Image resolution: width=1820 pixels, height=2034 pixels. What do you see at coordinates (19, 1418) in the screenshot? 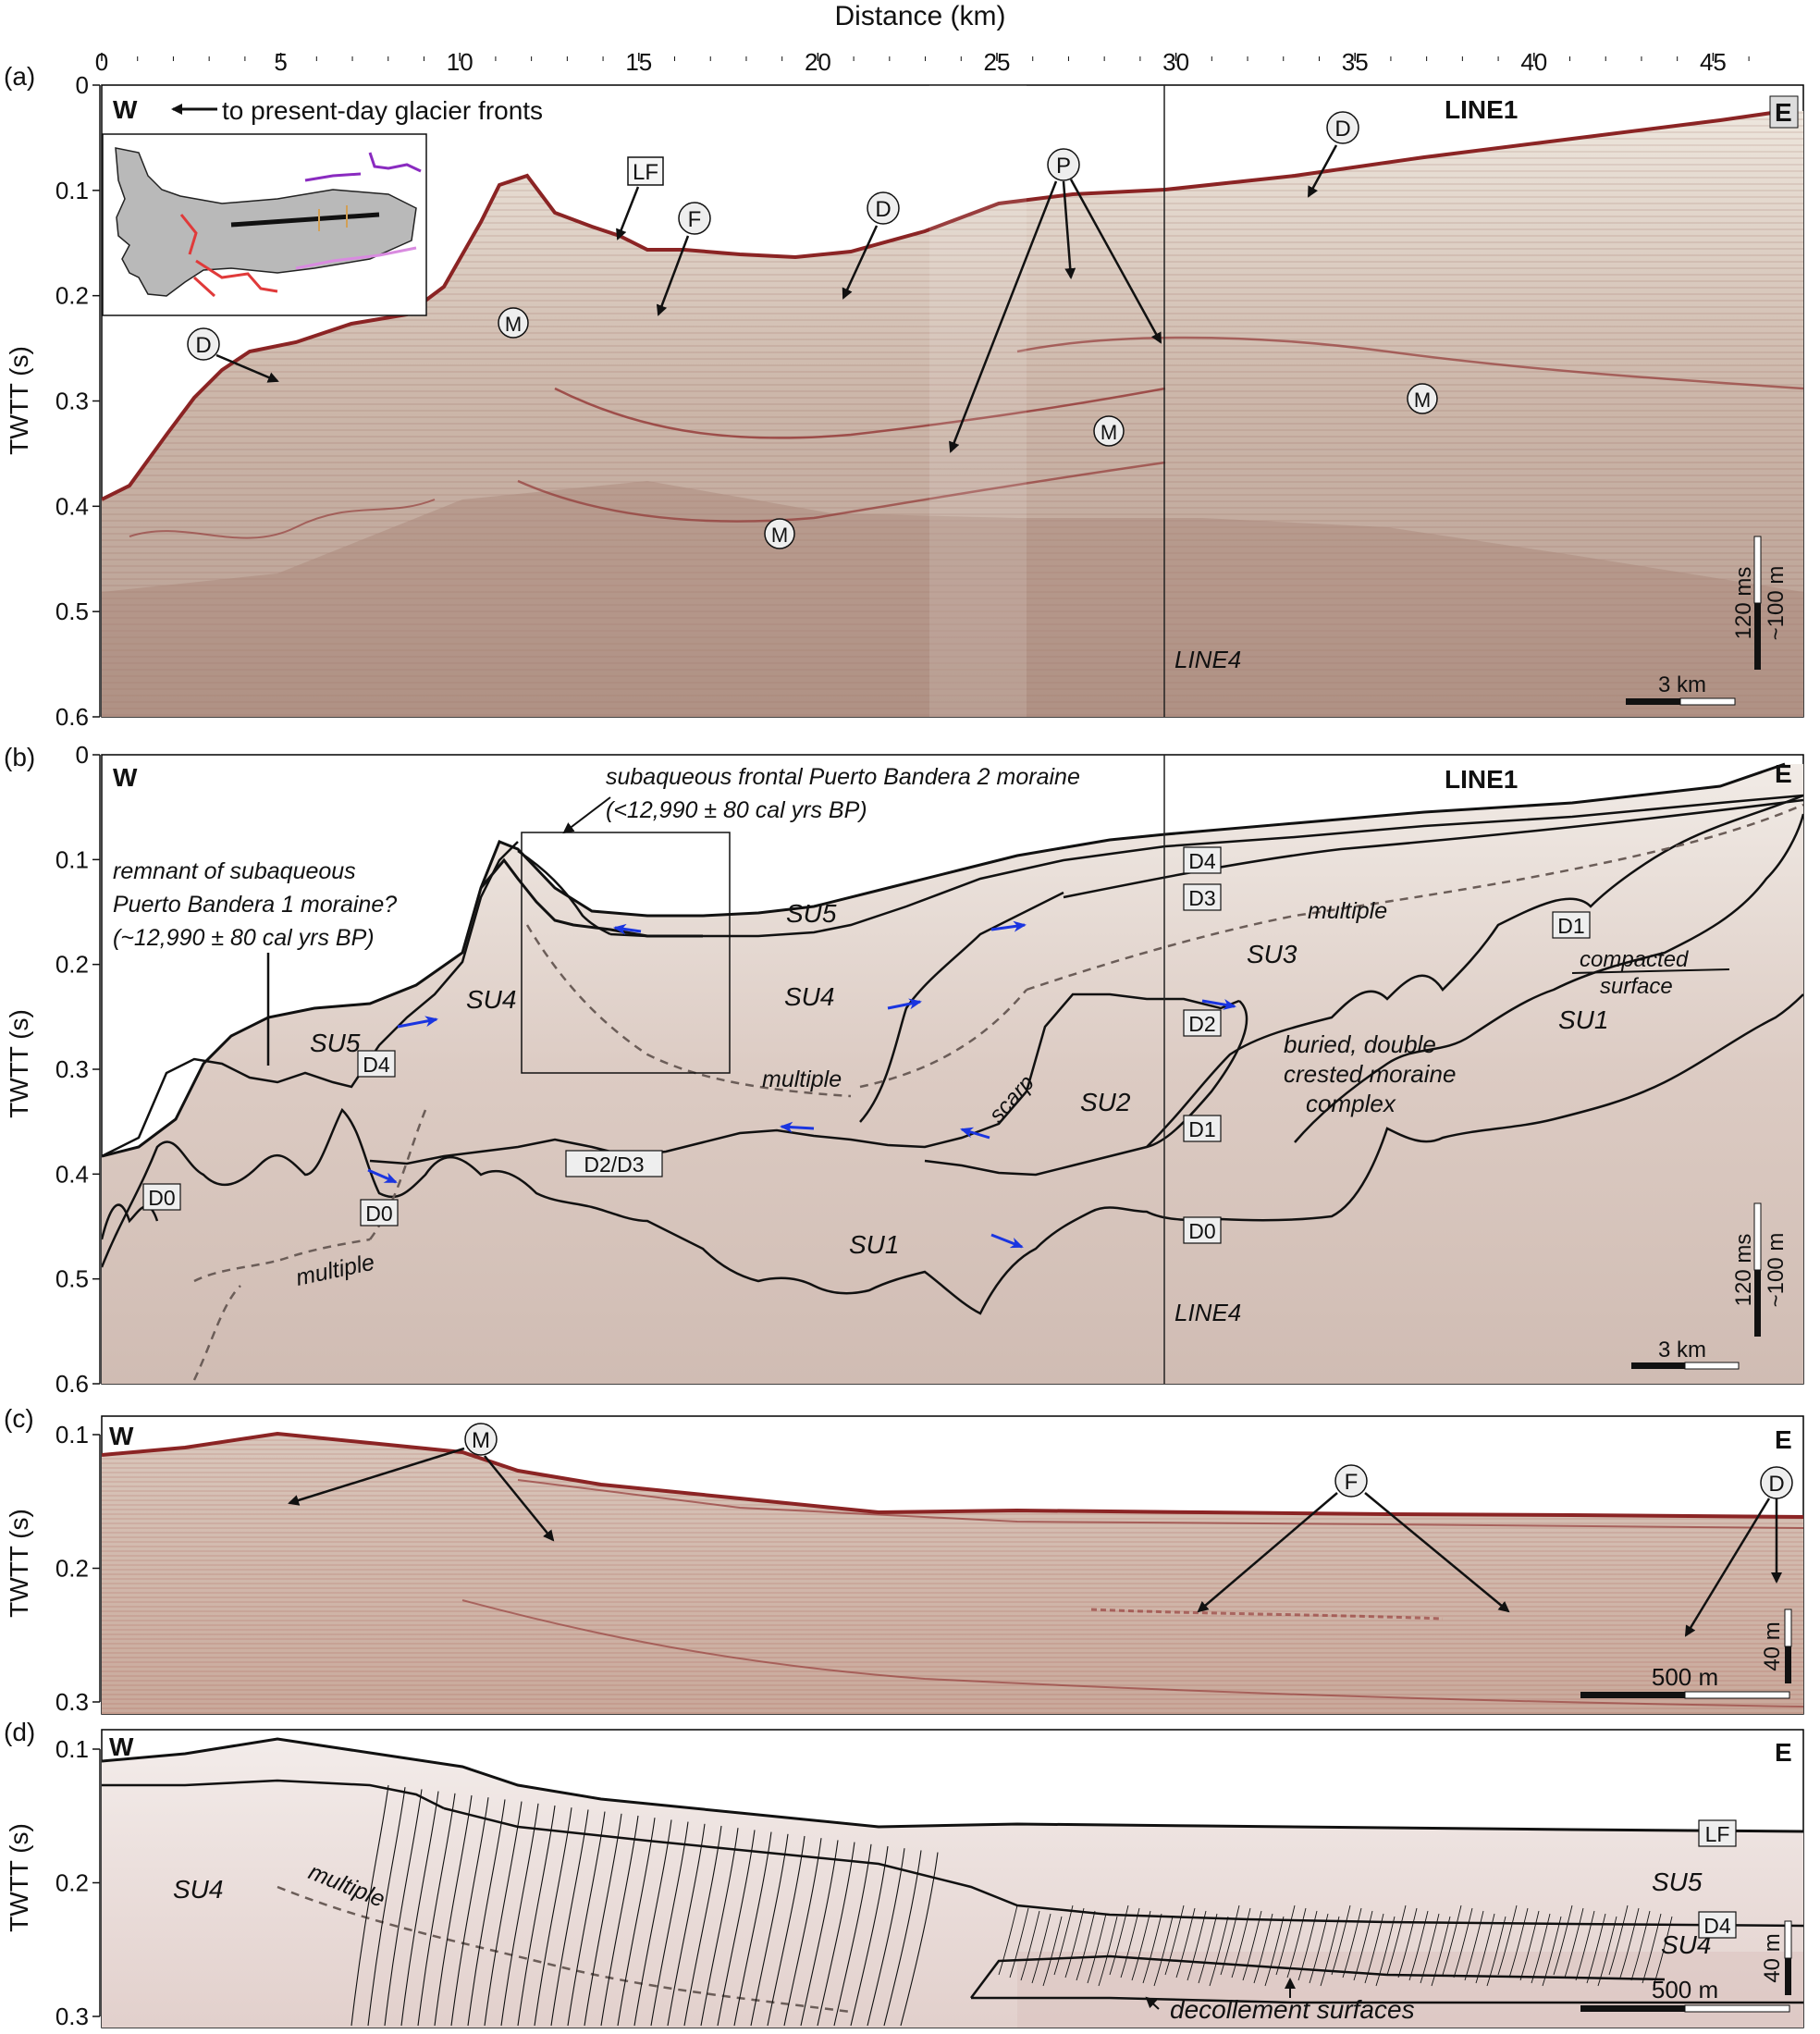
I see `panel-c-letter: (c)` at bounding box center [19, 1418].